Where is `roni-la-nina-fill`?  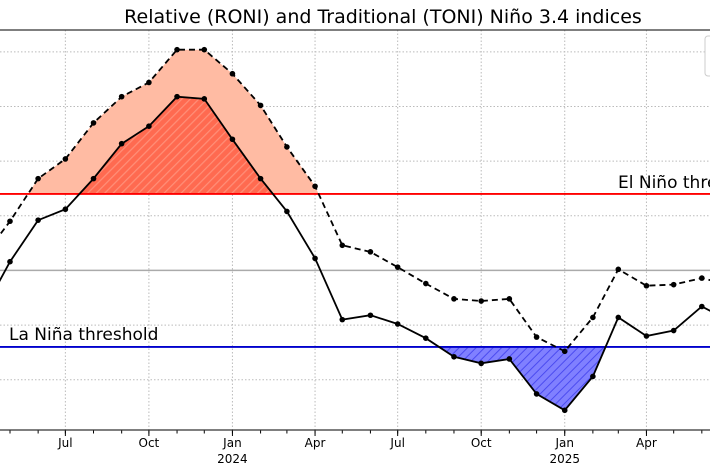
roni-la-nina-fill is located at coordinates (355, 378).